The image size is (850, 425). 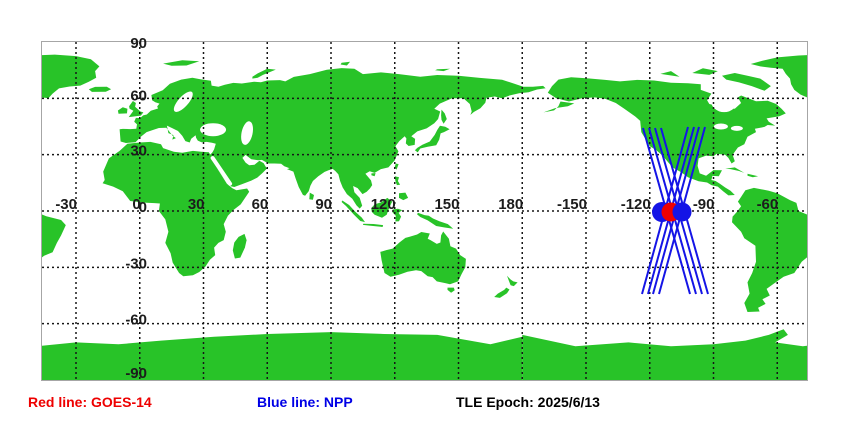 What do you see at coordinates (768, 204) in the screenshot?
I see `longitude-label: -60` at bounding box center [768, 204].